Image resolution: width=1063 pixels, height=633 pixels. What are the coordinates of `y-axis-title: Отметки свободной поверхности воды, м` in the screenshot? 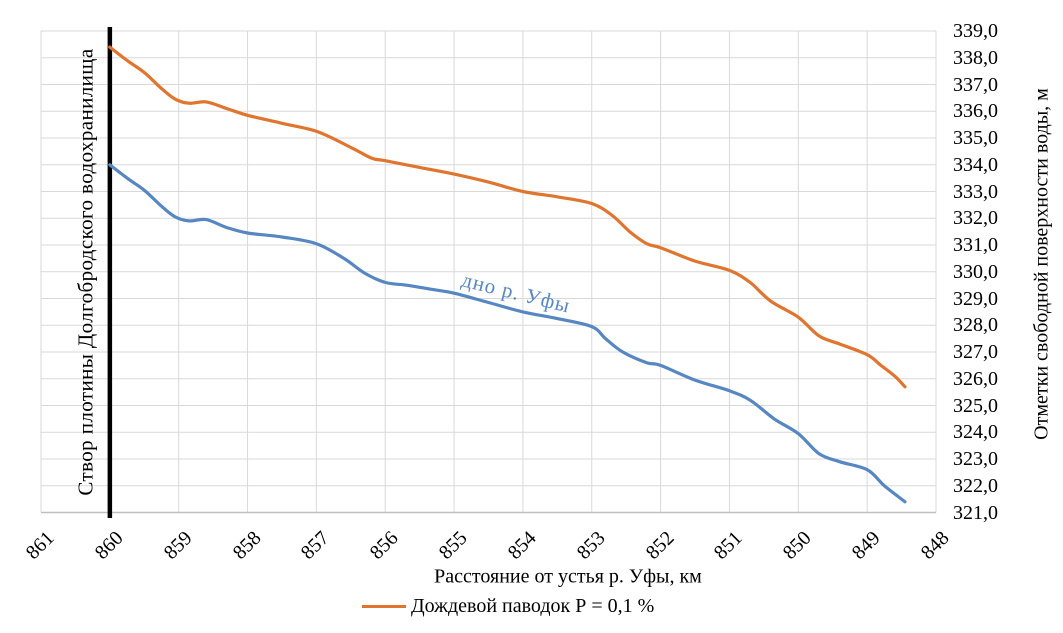 It's located at (1041, 264).